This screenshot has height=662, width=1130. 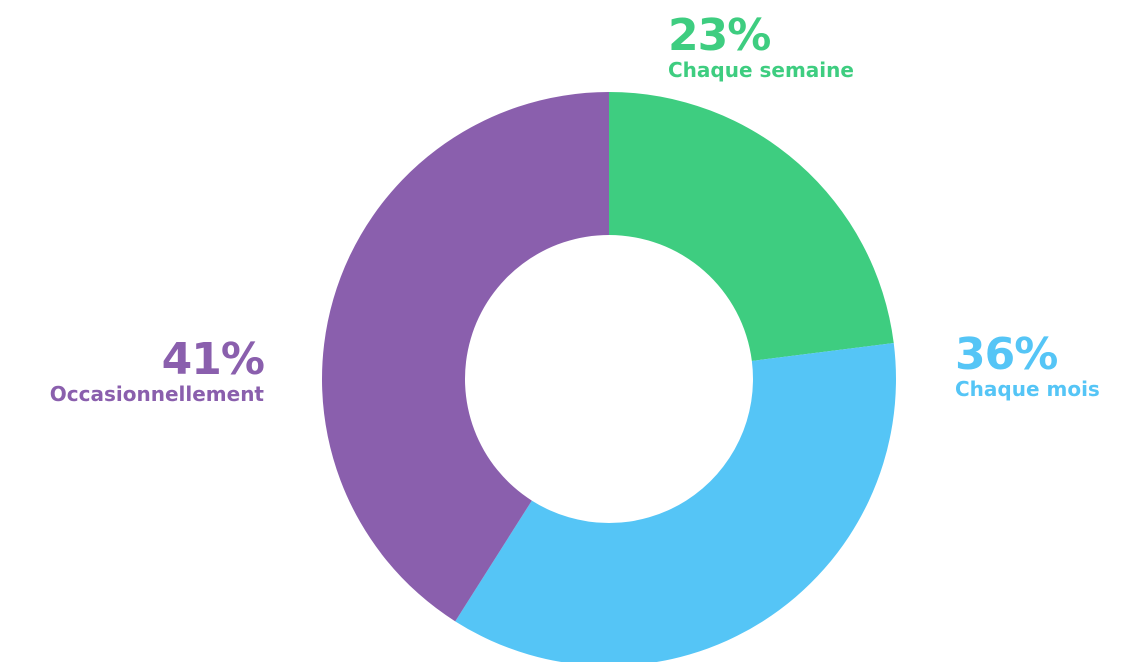 What do you see at coordinates (751, 226) in the screenshot?
I see `donut-slice-weekly` at bounding box center [751, 226].